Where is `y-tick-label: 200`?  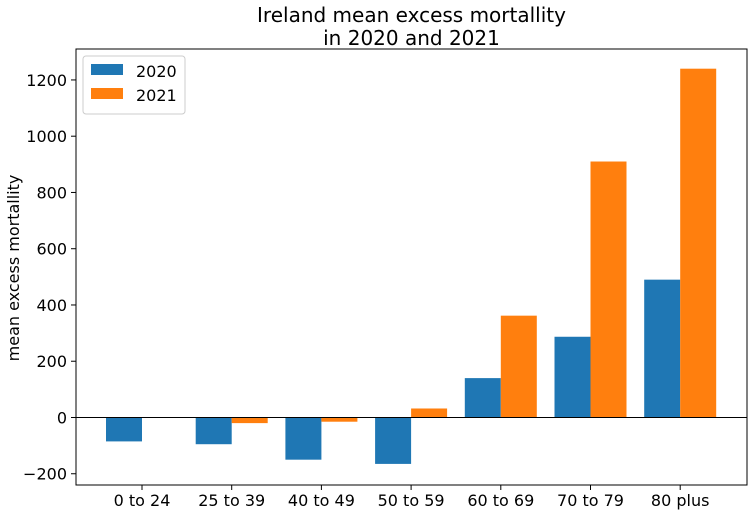
y-tick-label: 200 is located at coordinates (51, 361).